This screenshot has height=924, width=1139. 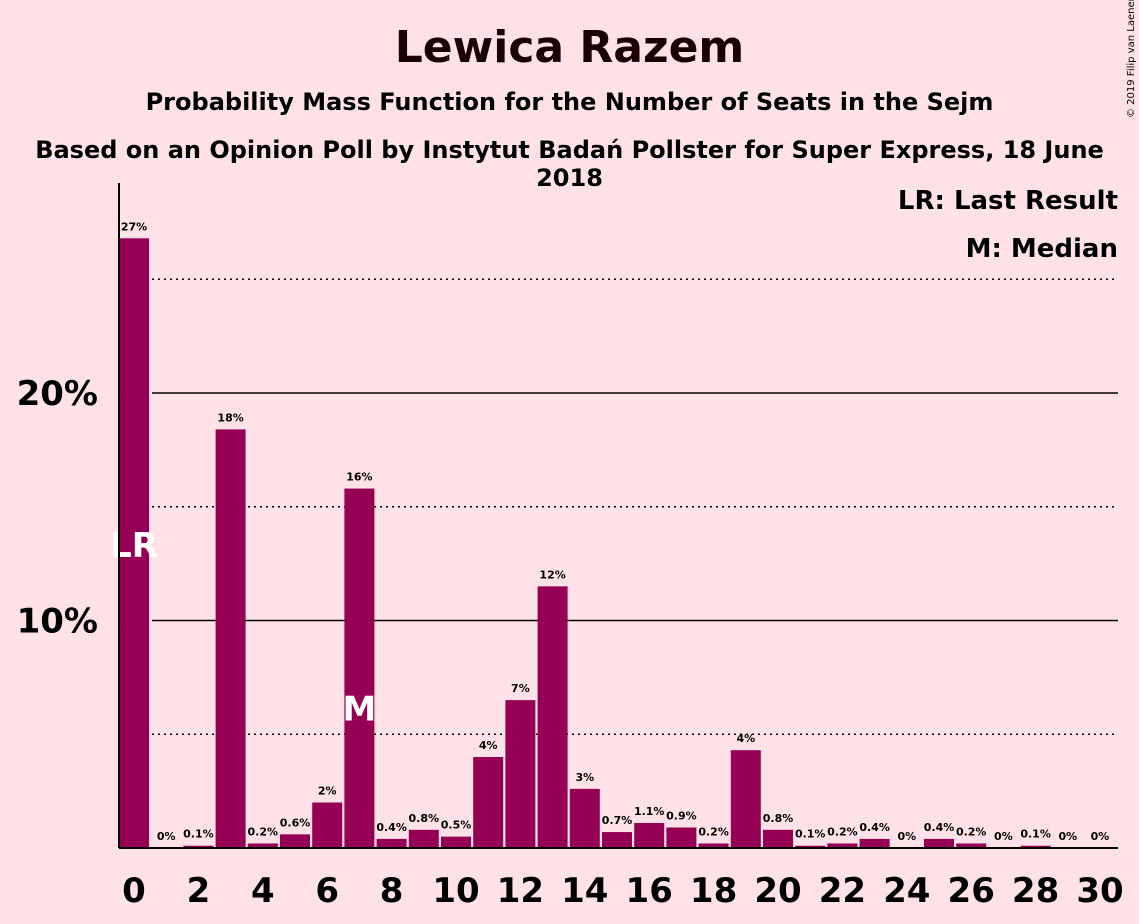 I want to click on chart-title: Lewica Razem, so click(x=569, y=47).